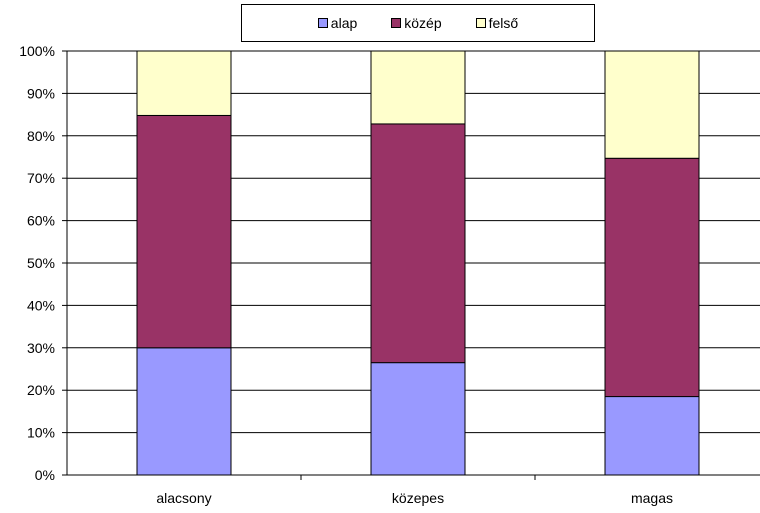 The image size is (760, 513). I want to click on chart-legend: alap közép felső, so click(418, 23).